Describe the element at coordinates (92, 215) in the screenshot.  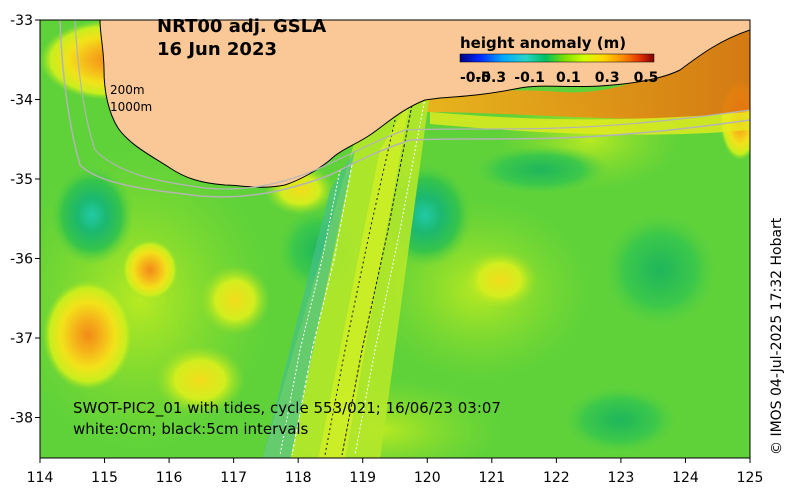
I see `cold-eddy-west` at that location.